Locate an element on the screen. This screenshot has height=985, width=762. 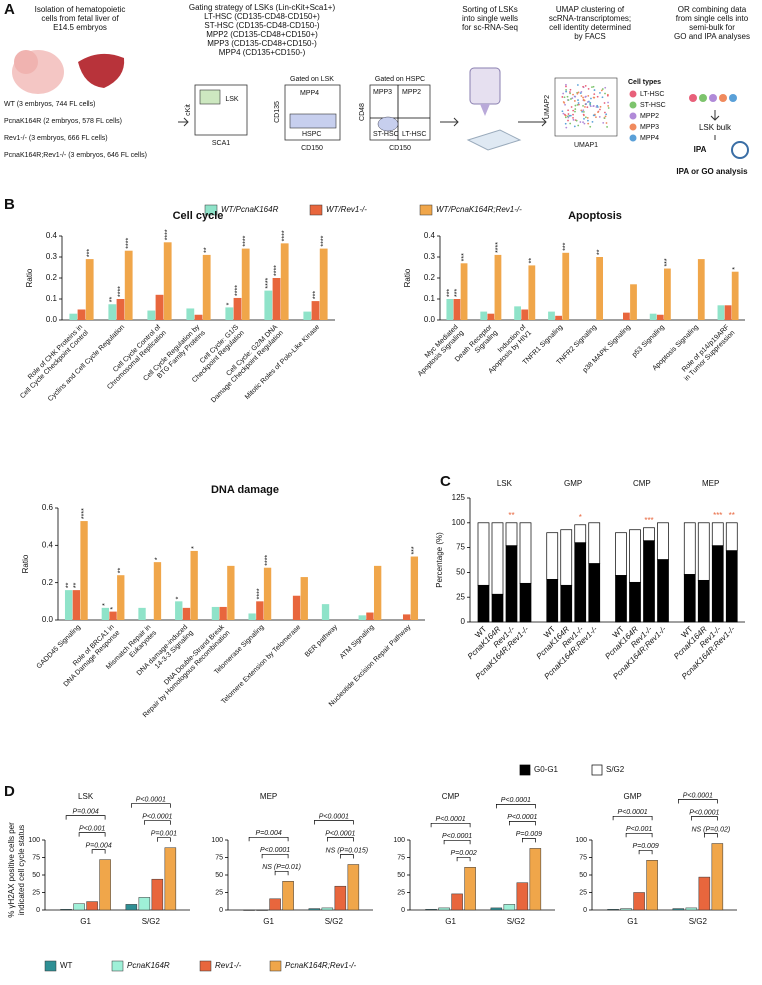
legend-label: LT-HSC is located at coordinates (652, 94).